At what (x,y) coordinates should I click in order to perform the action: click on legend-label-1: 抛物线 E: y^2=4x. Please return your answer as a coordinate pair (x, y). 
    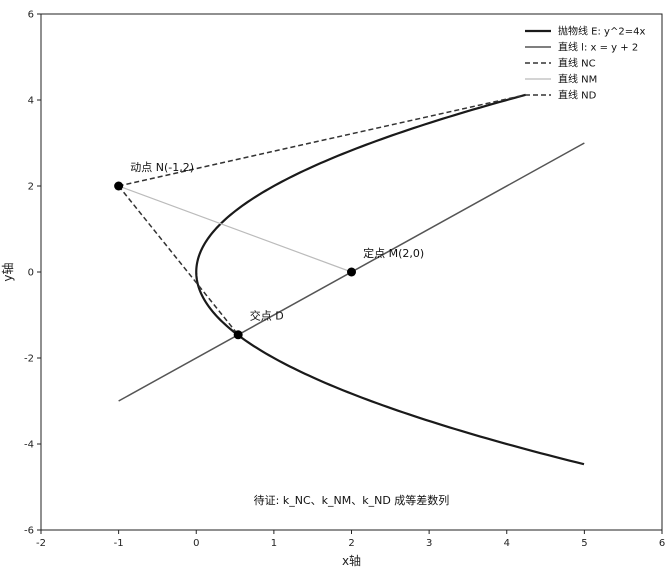
    Looking at the image, I should click on (601, 31).